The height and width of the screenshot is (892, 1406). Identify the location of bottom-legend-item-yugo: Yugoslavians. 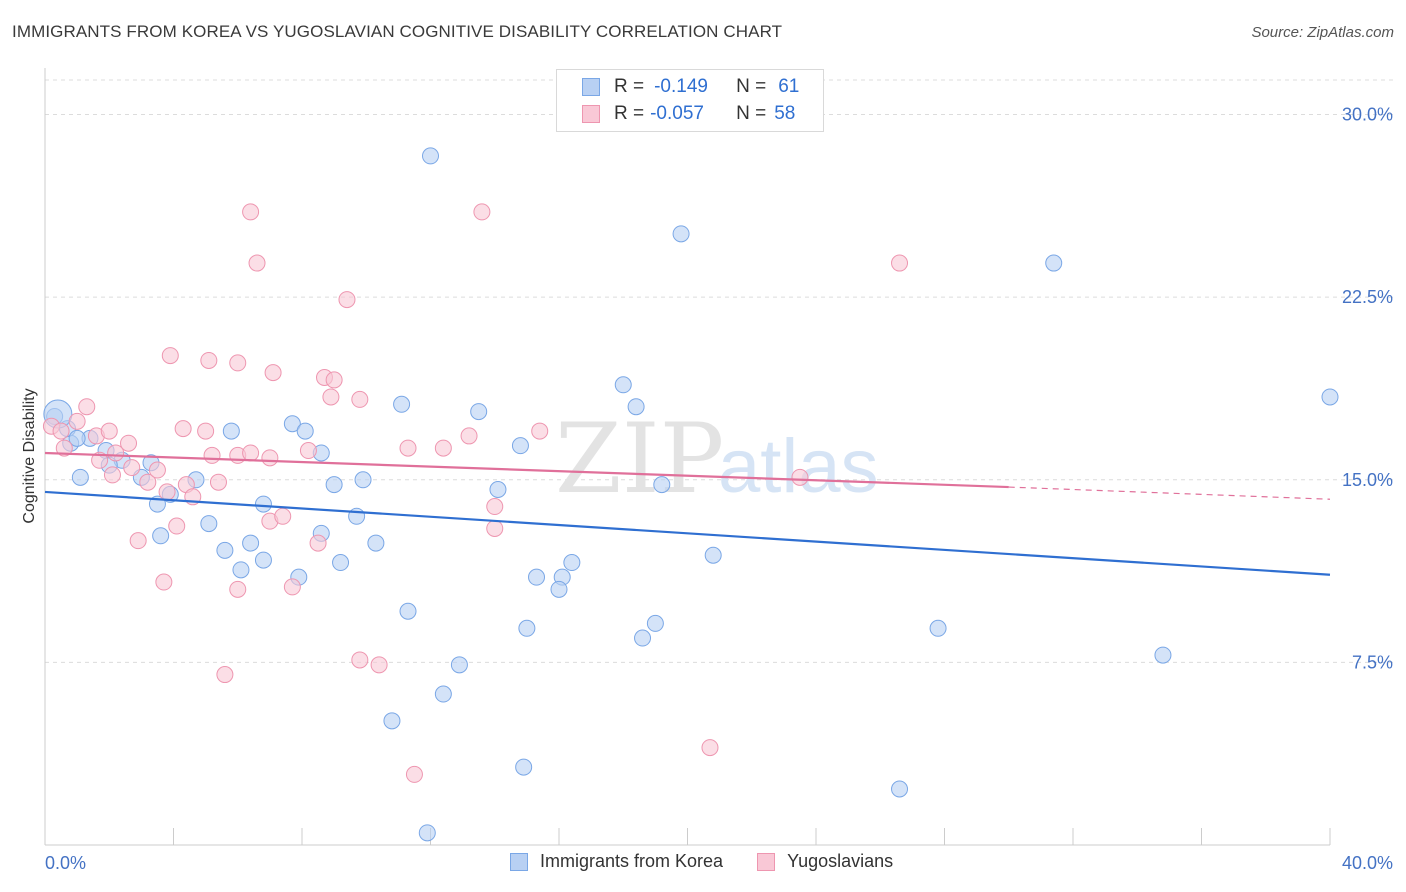
(825, 861).